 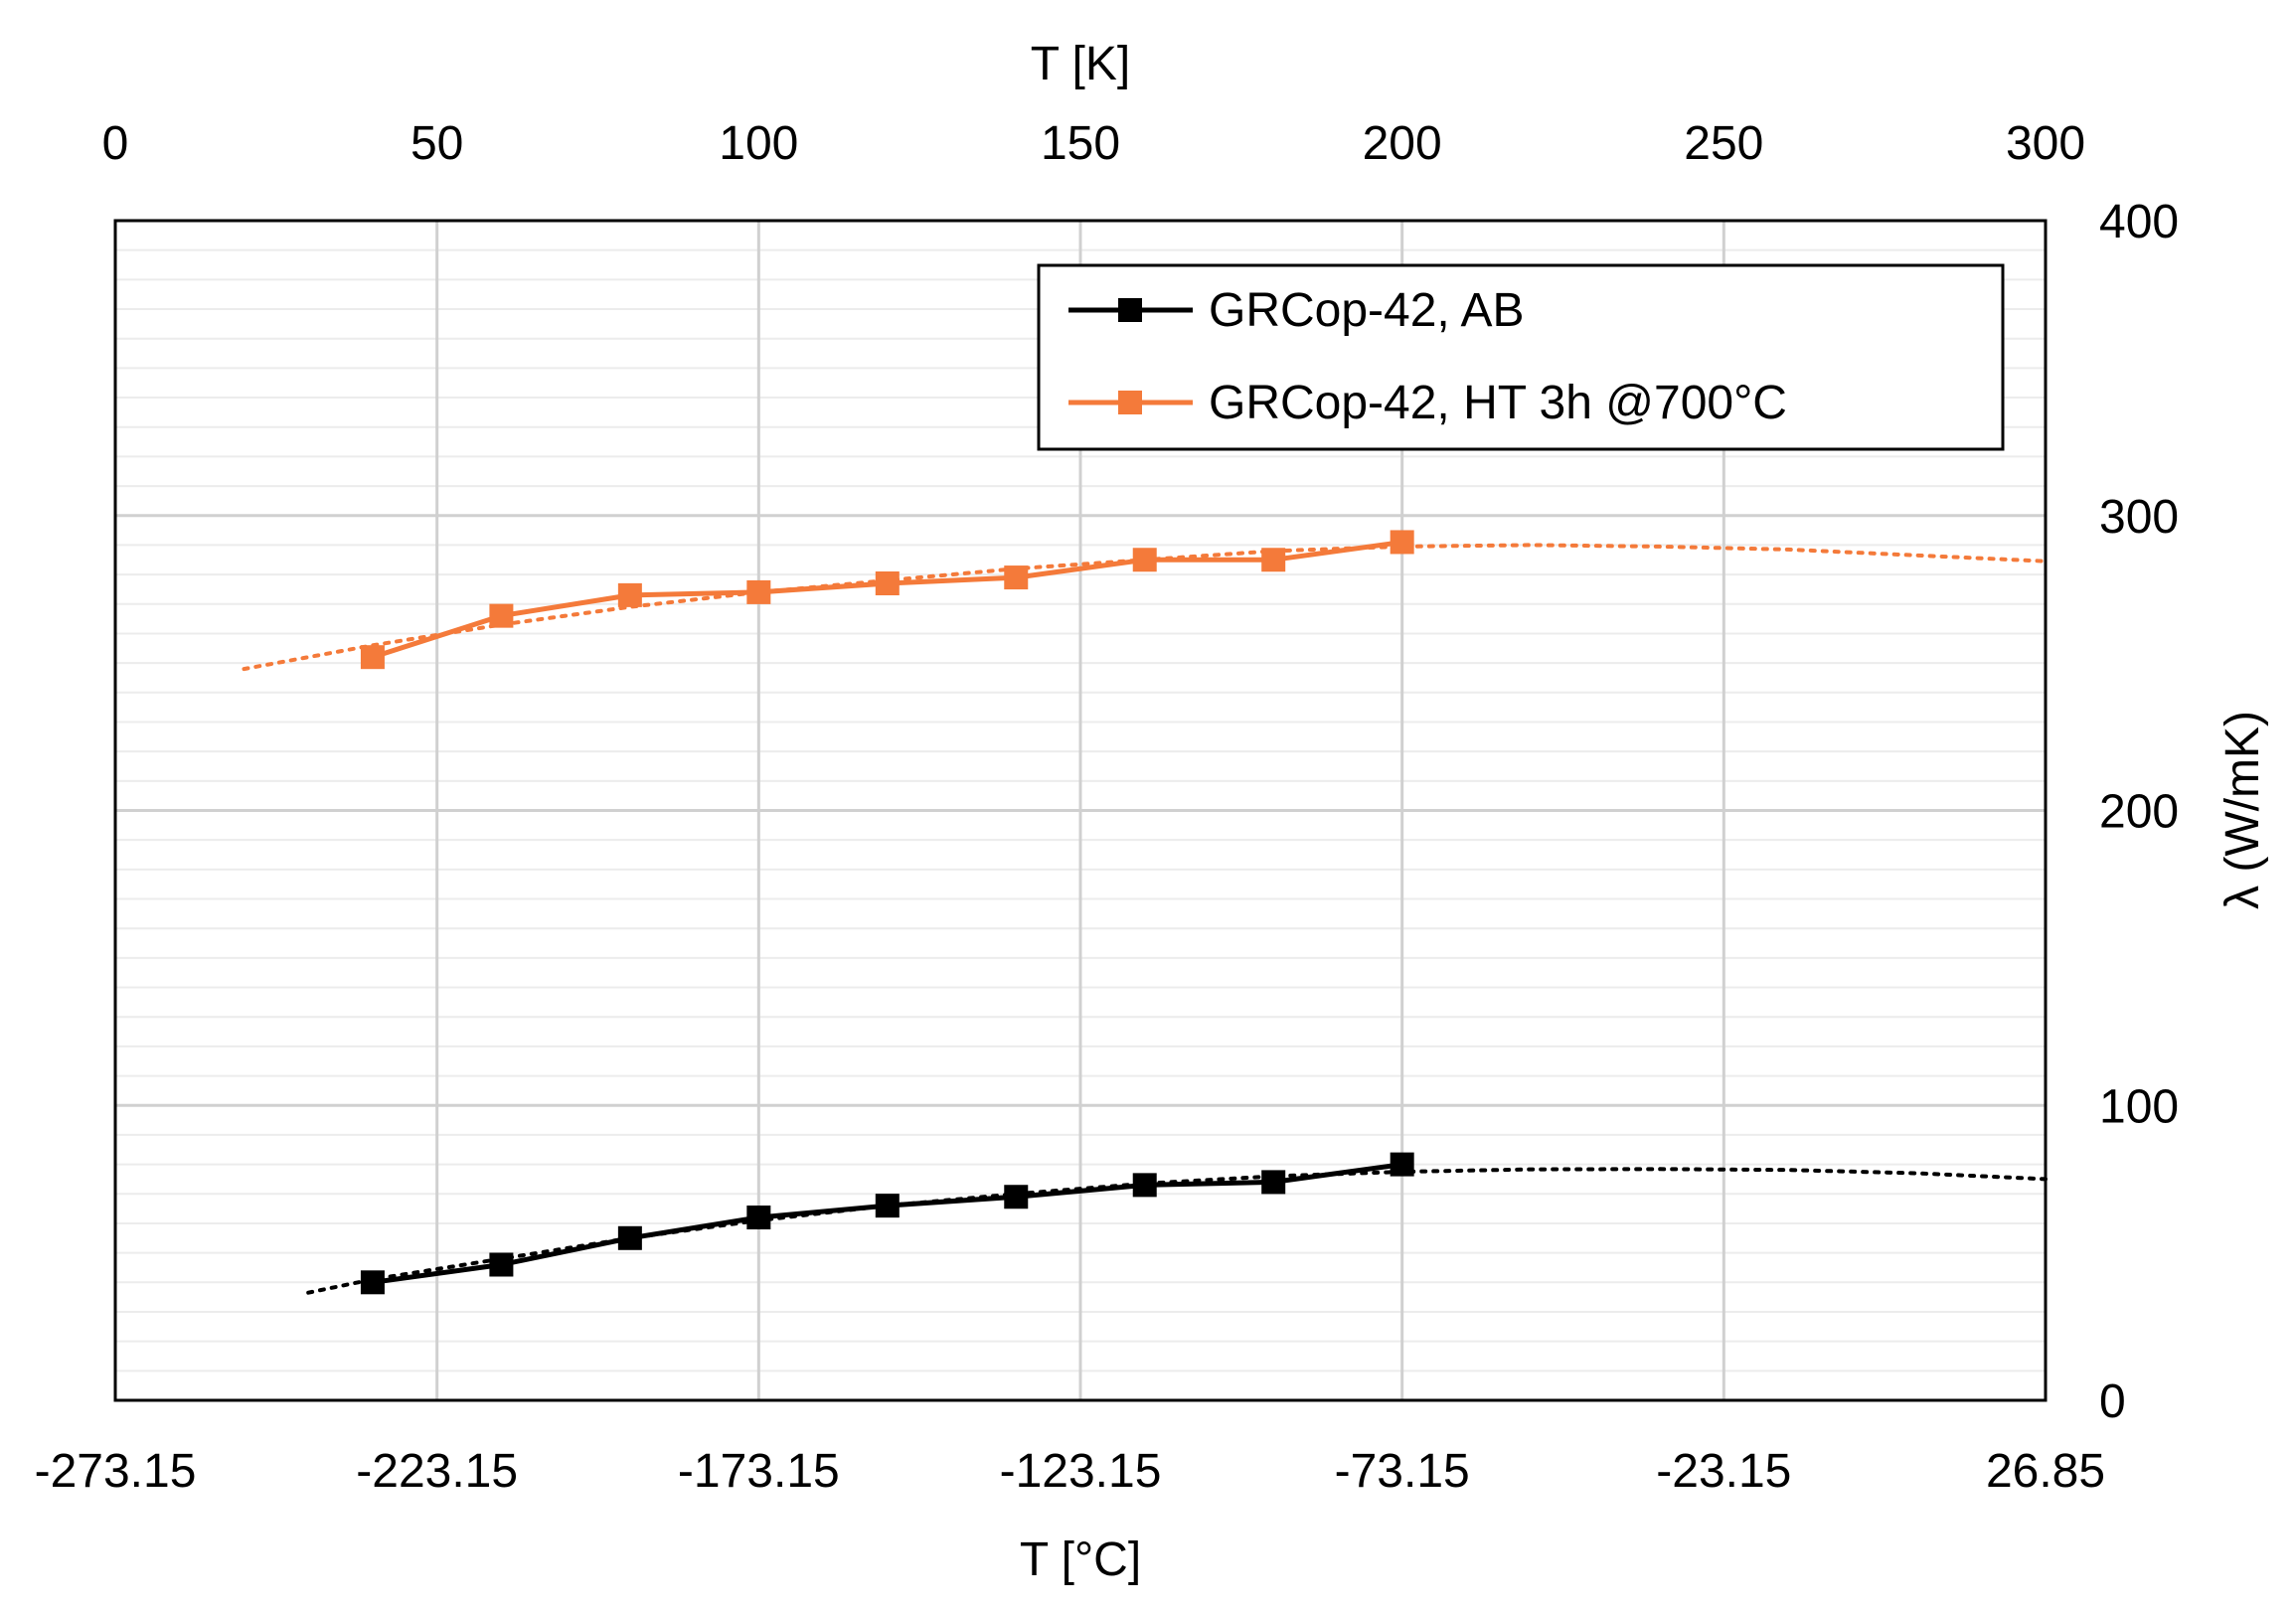 I want to click on bottom-x-tick-label: -223.15, so click(x=437, y=1471).